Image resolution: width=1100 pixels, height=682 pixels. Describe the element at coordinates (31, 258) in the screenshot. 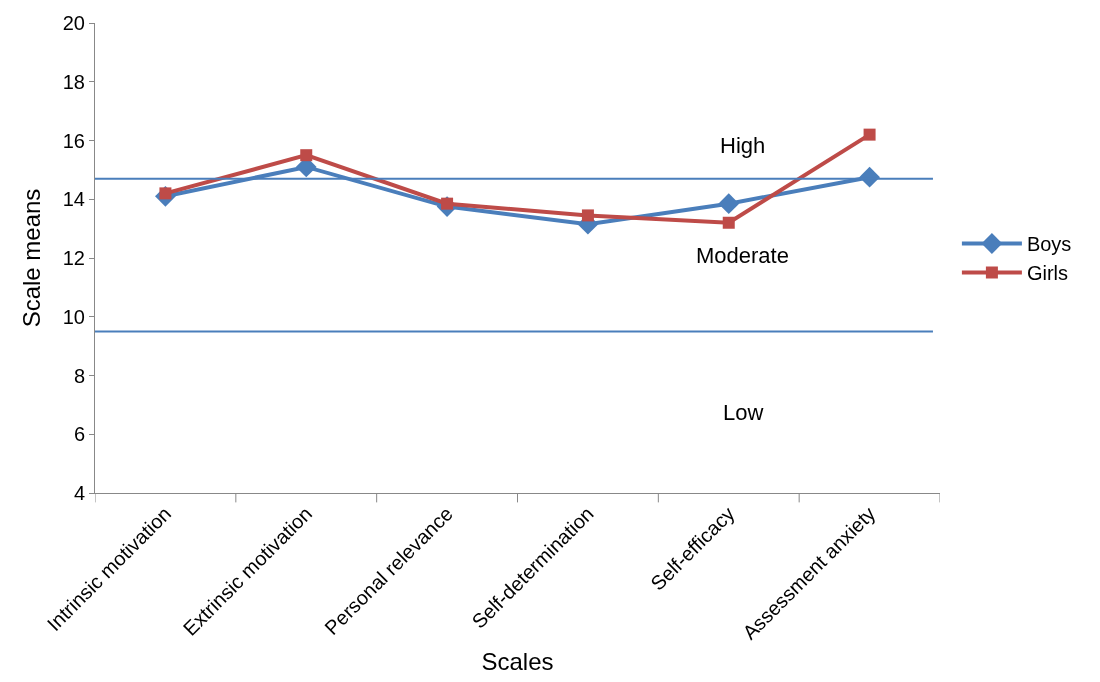

I see `y-axis-title: Scale means` at that location.